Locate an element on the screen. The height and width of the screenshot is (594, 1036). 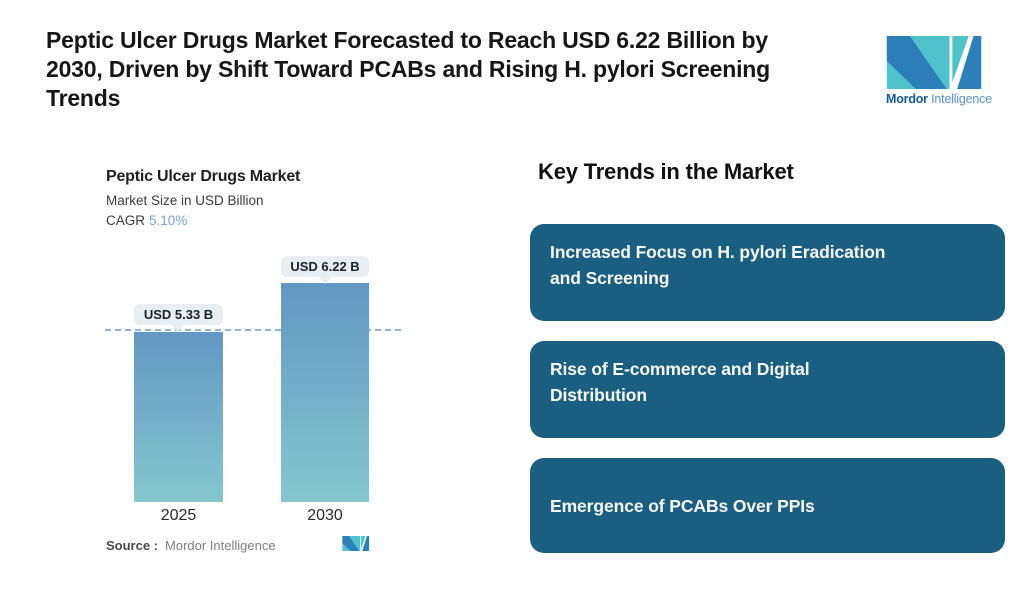
trend-label: Emergence of PCABs Over PPIs is located at coordinates (682, 505).